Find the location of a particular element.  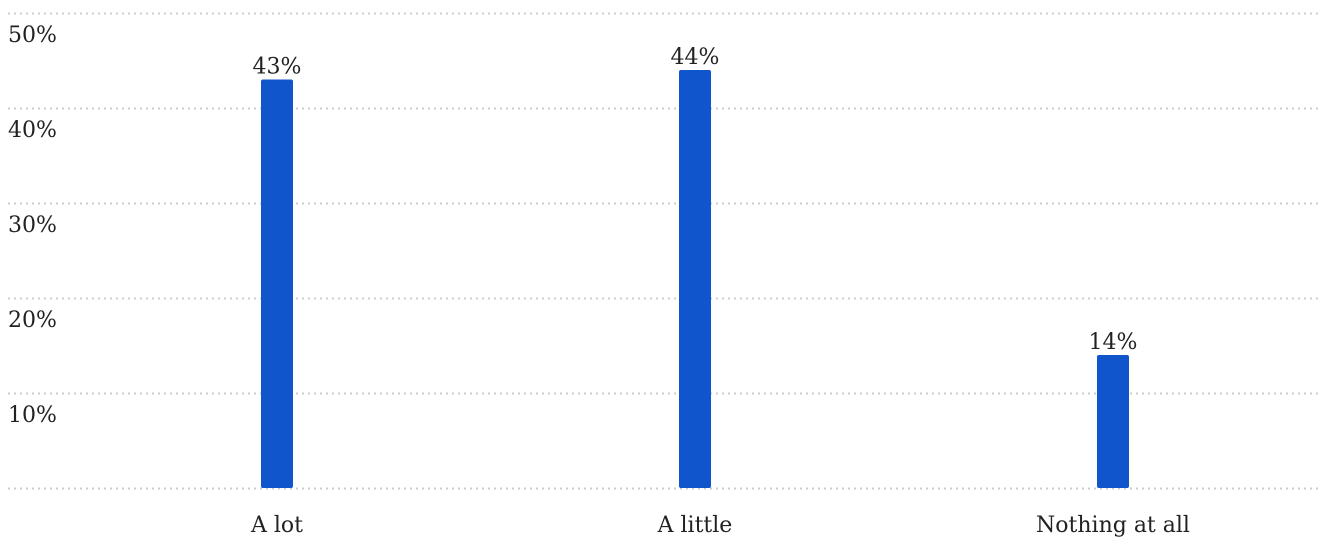

x-tick-label: Nothing at all is located at coordinates (1113, 525).